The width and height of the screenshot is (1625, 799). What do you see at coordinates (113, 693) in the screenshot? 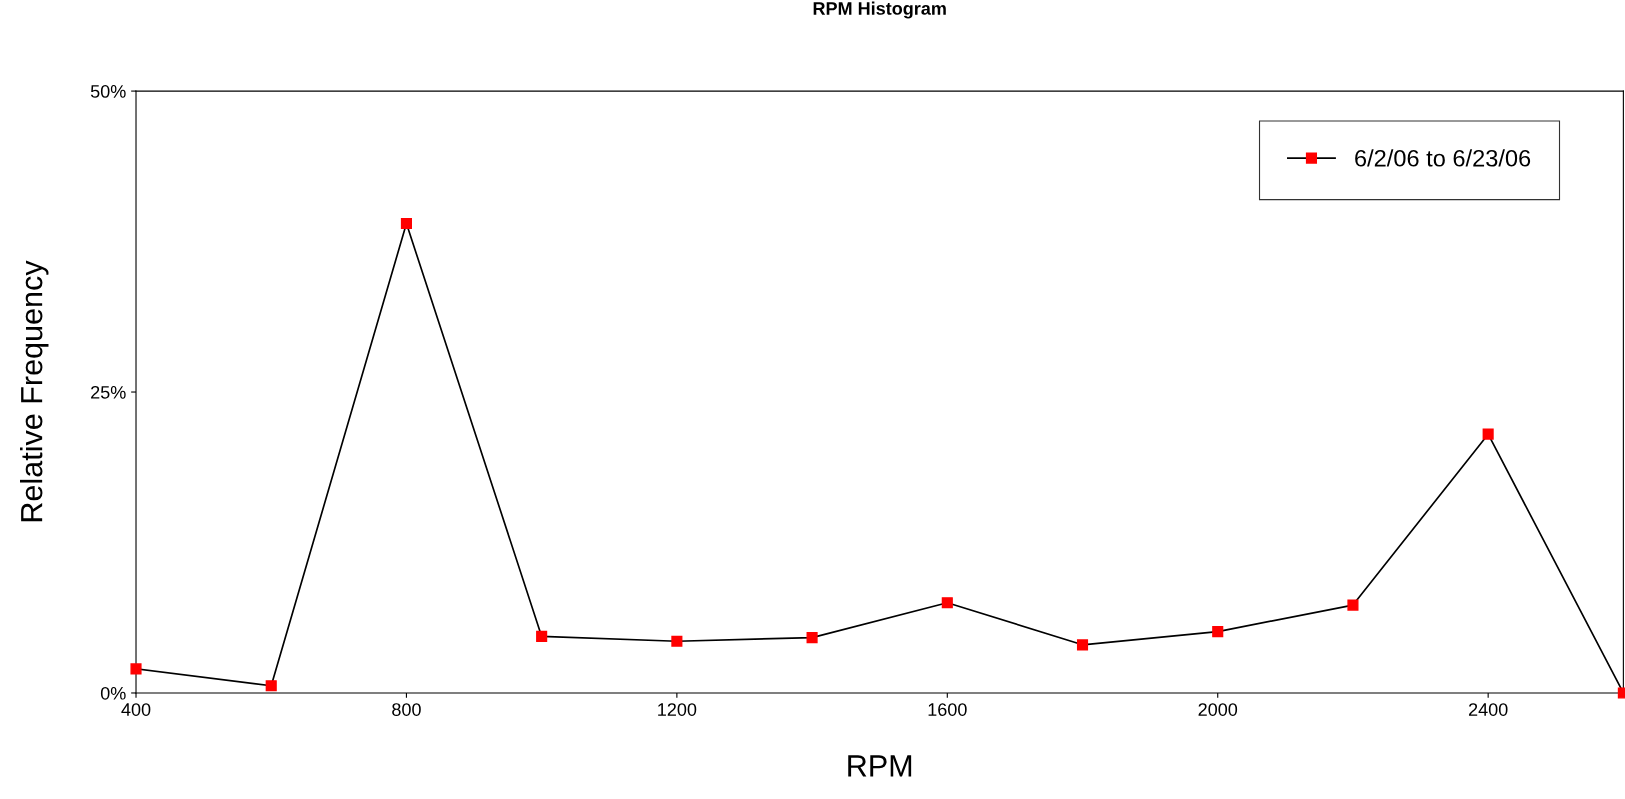
I see `y-tick-label: 0%` at bounding box center [113, 693].